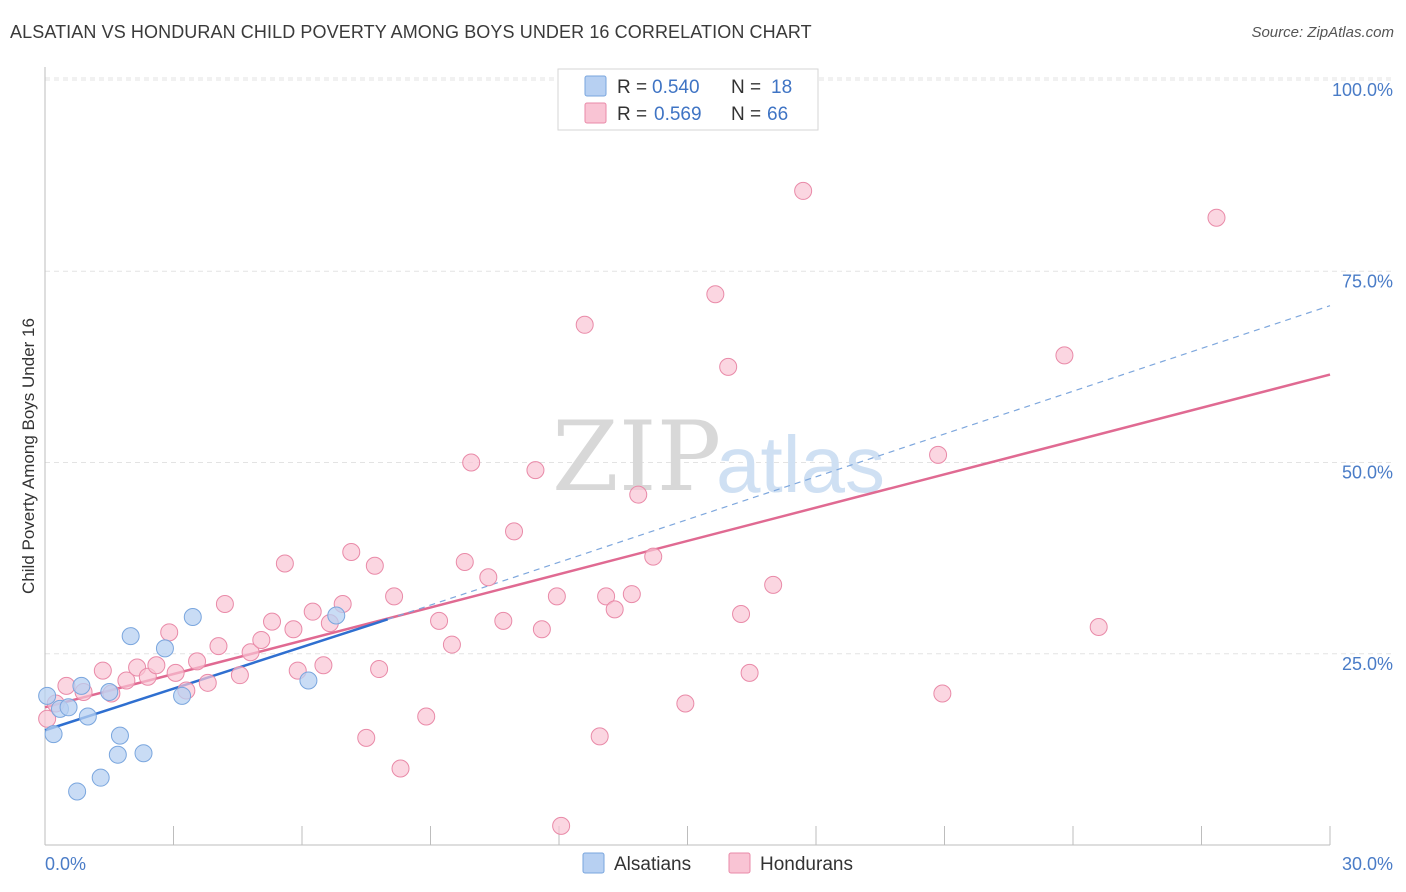 The width and height of the screenshot is (1406, 892). What do you see at coordinates (216, 675) in the screenshot?
I see `trend-line-alsatians` at bounding box center [216, 675].